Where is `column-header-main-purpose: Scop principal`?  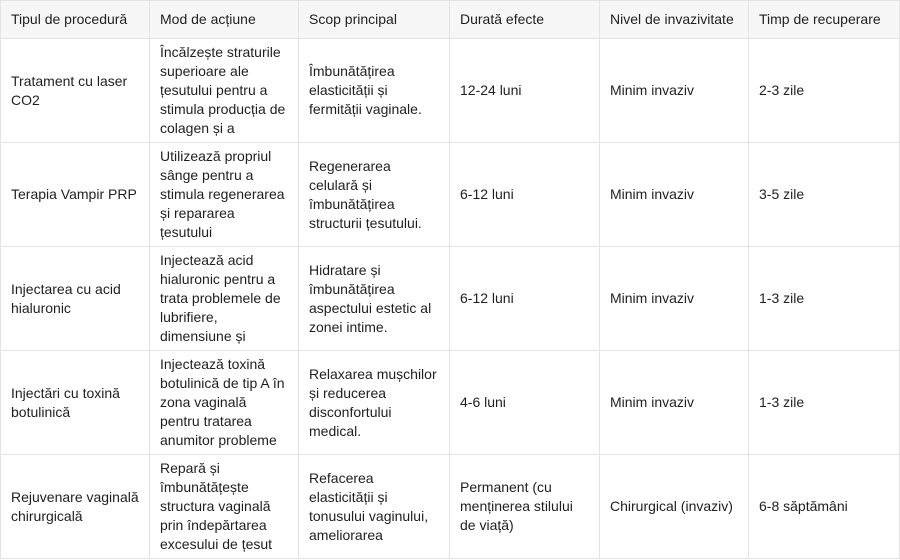 column-header-main-purpose: Scop principal is located at coordinates (374, 19).